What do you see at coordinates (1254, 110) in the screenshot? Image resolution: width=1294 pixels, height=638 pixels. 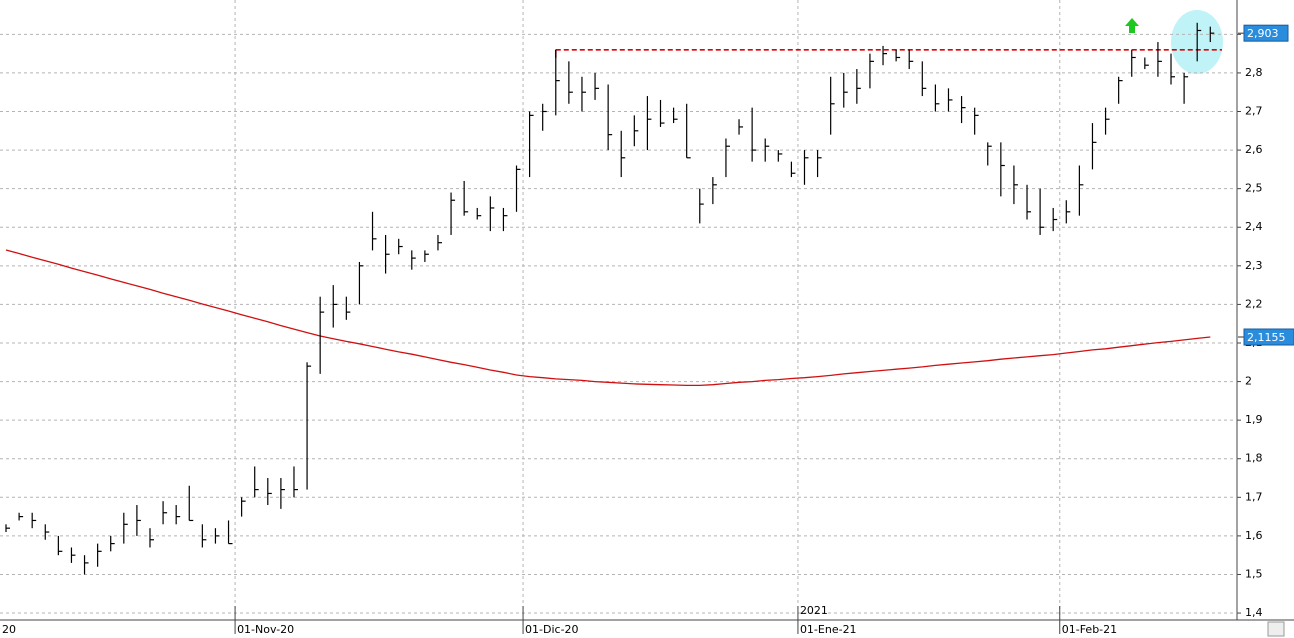 I see `y-tick-label: 2,7` at bounding box center [1254, 110].